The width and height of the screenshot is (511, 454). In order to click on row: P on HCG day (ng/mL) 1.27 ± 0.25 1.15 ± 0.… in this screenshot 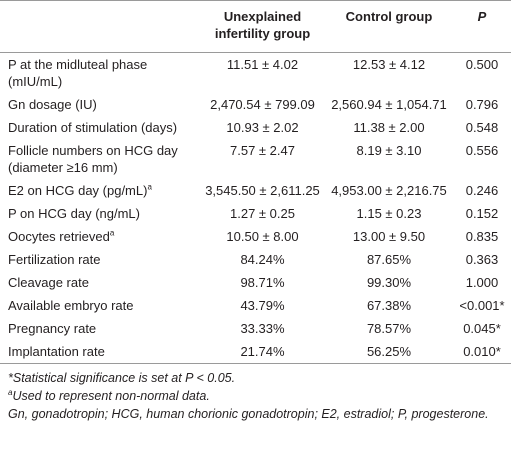, I will do `click(255, 213)`.